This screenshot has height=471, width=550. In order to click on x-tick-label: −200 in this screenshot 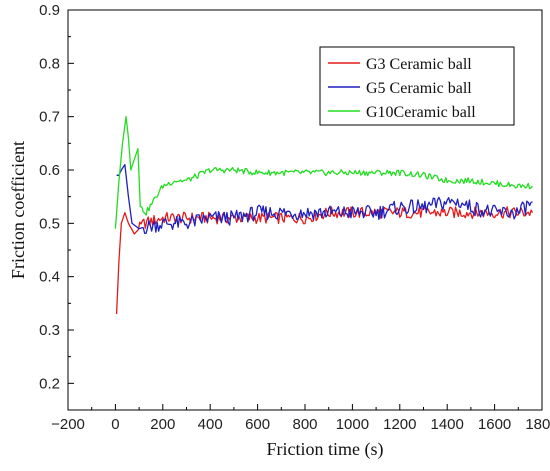, I will do `click(68, 424)`.